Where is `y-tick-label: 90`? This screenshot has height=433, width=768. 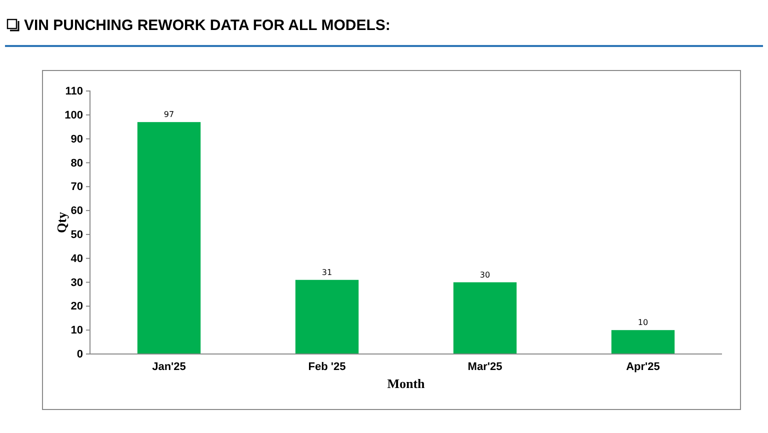 y-tick-label: 90 is located at coordinates (76, 139).